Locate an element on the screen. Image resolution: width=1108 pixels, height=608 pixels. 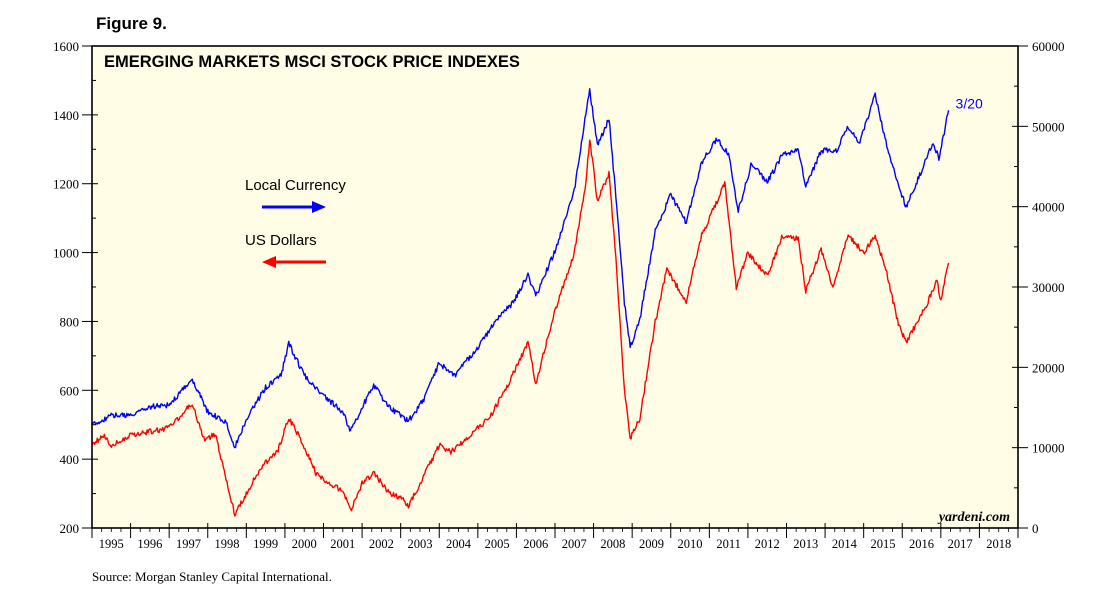
x-tick-label: 2015 is located at coordinates (882, 544).